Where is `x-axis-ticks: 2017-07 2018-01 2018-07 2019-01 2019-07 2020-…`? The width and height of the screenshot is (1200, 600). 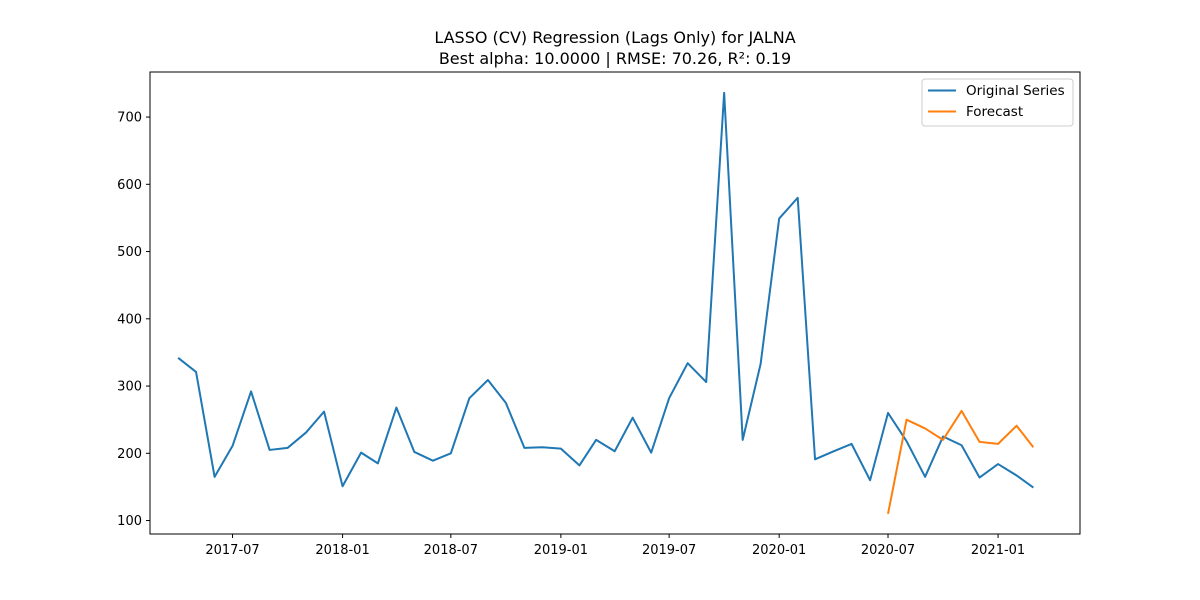 x-axis-ticks: 2017-07 2018-01 2018-07 2019-01 2019-07 2020-… is located at coordinates (615, 546).